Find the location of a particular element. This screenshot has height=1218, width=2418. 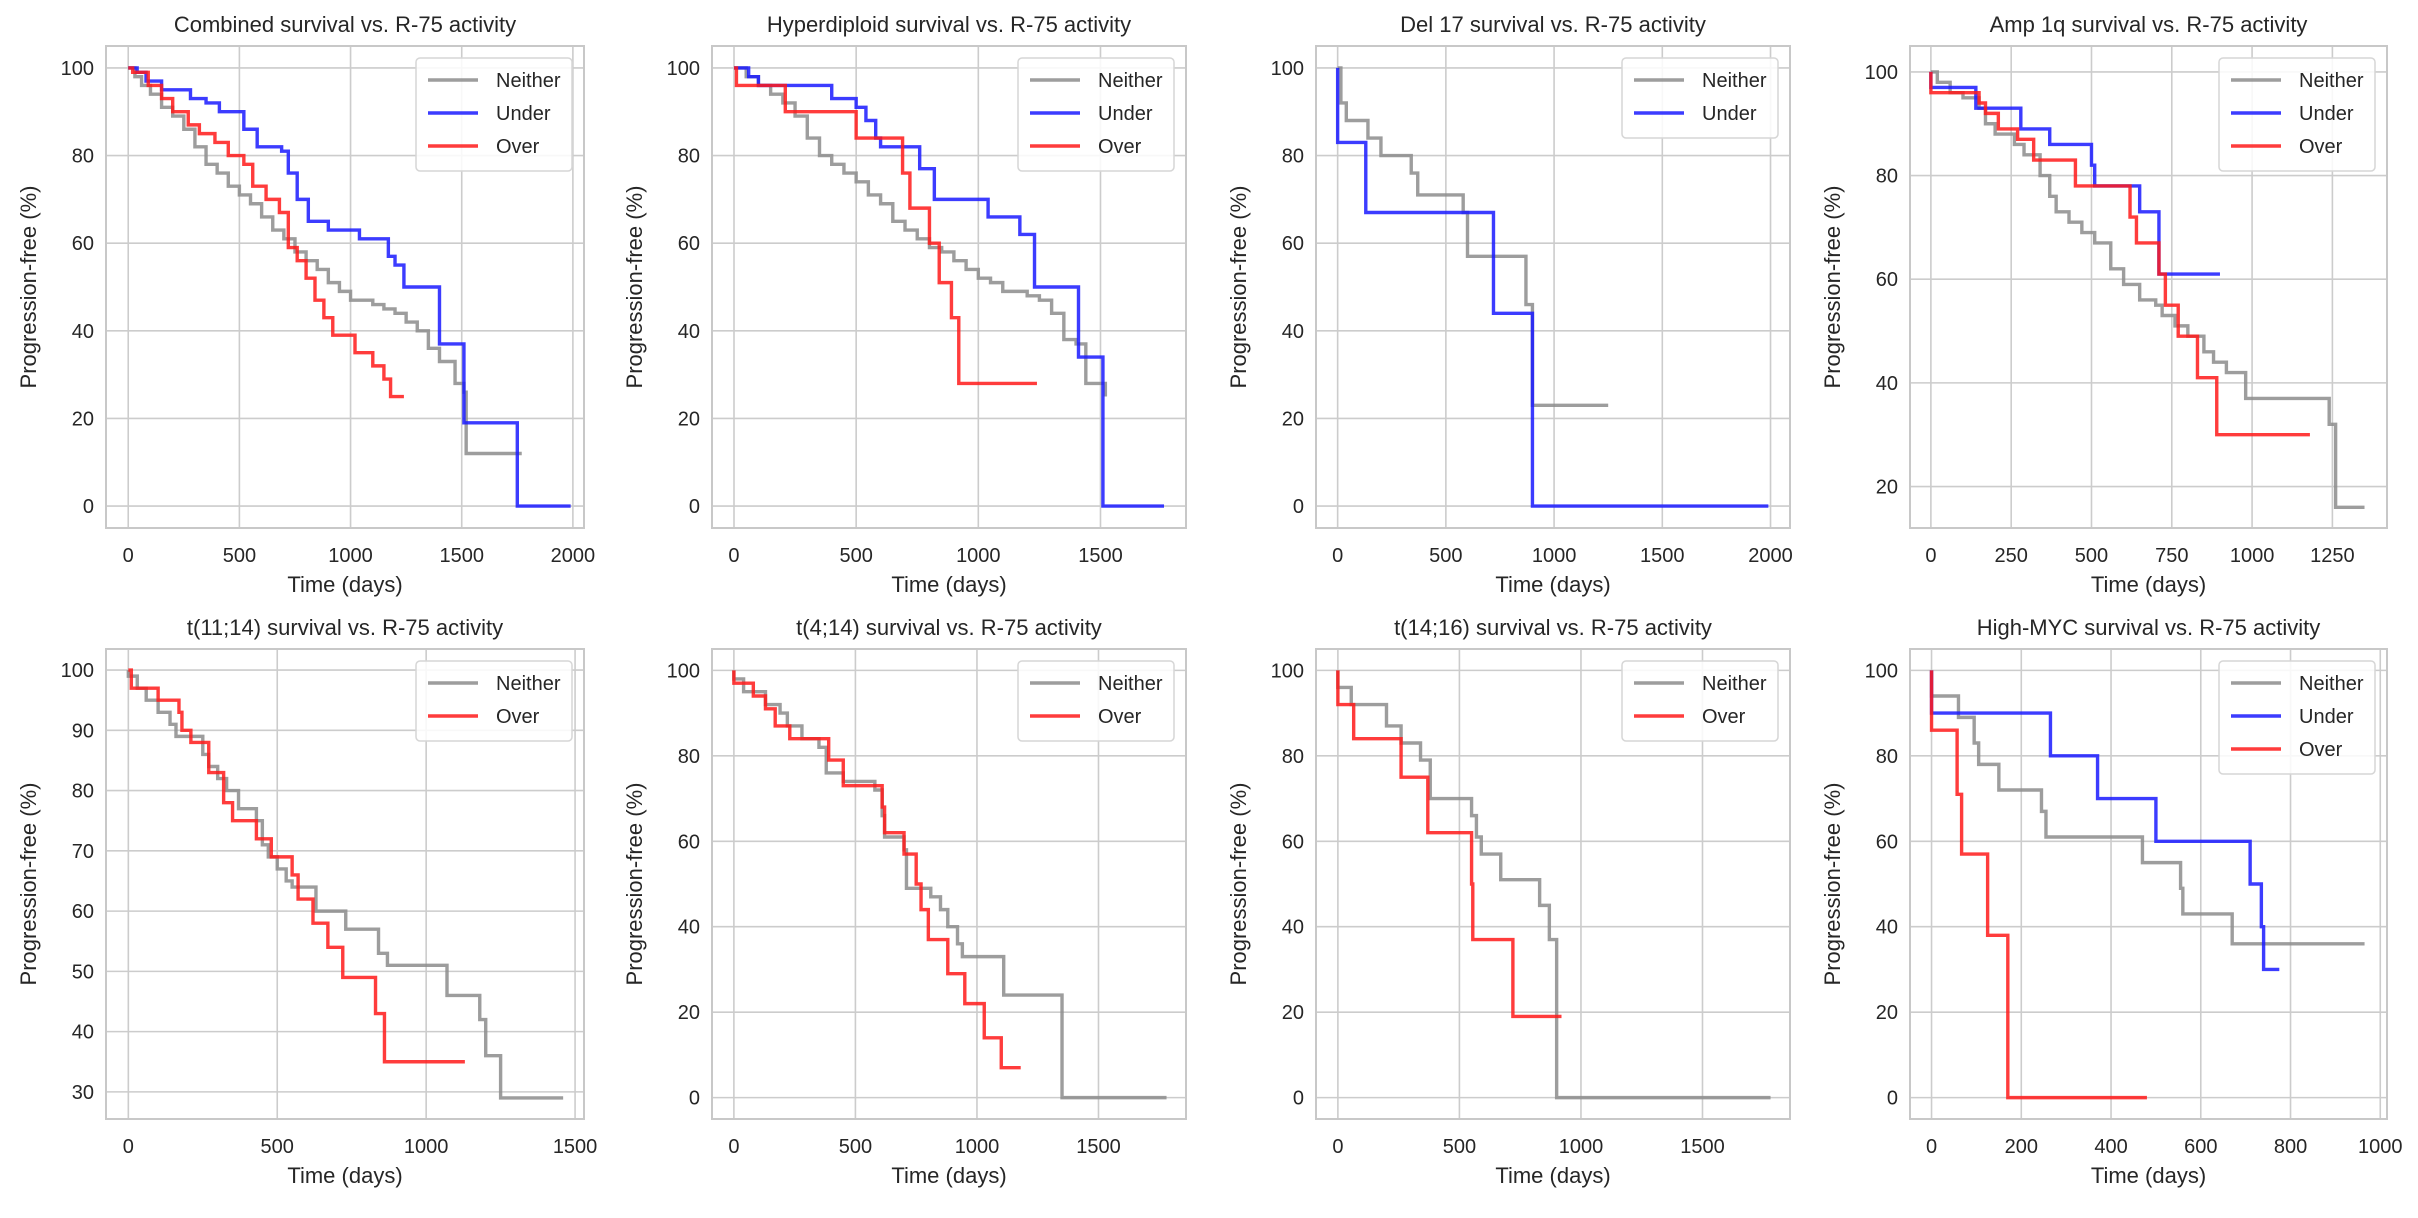

legend: Neither Under is located at coordinates (1700, 98).